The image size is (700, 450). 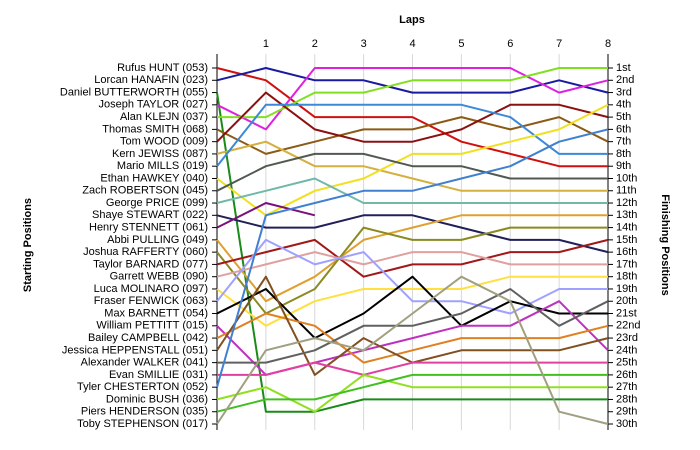 I want to click on y2-tick-label: 20th, so click(x=626, y=301).